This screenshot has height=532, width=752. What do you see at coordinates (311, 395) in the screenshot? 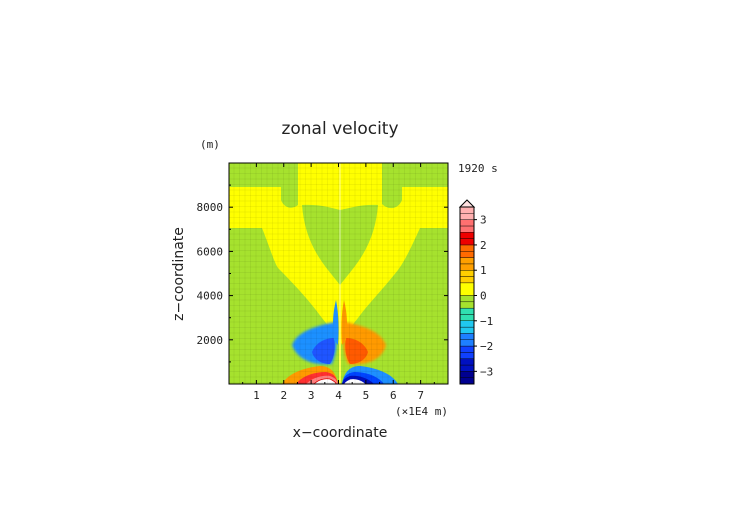
I see `x-tick-label: 3` at bounding box center [311, 395].